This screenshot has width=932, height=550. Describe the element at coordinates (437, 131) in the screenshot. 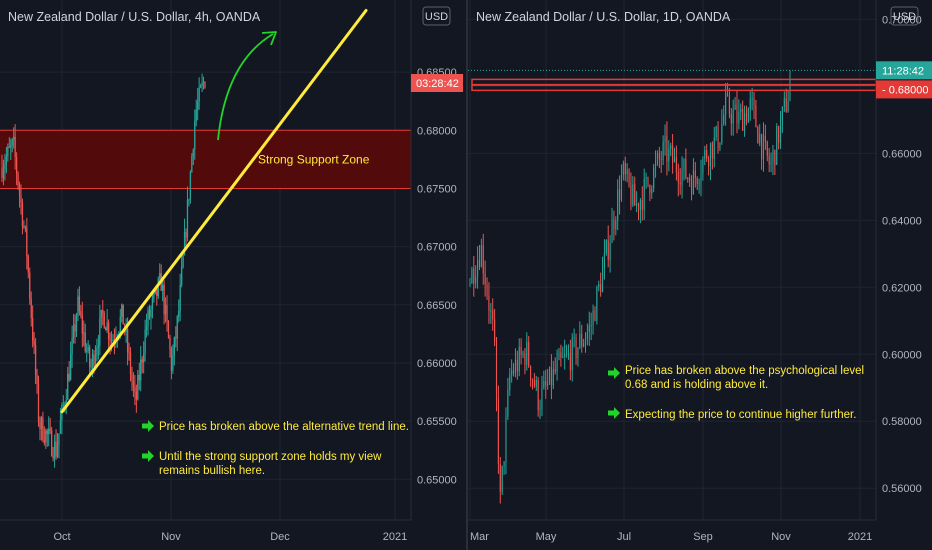

I see `left-price-tick-label: 0.68000` at that location.